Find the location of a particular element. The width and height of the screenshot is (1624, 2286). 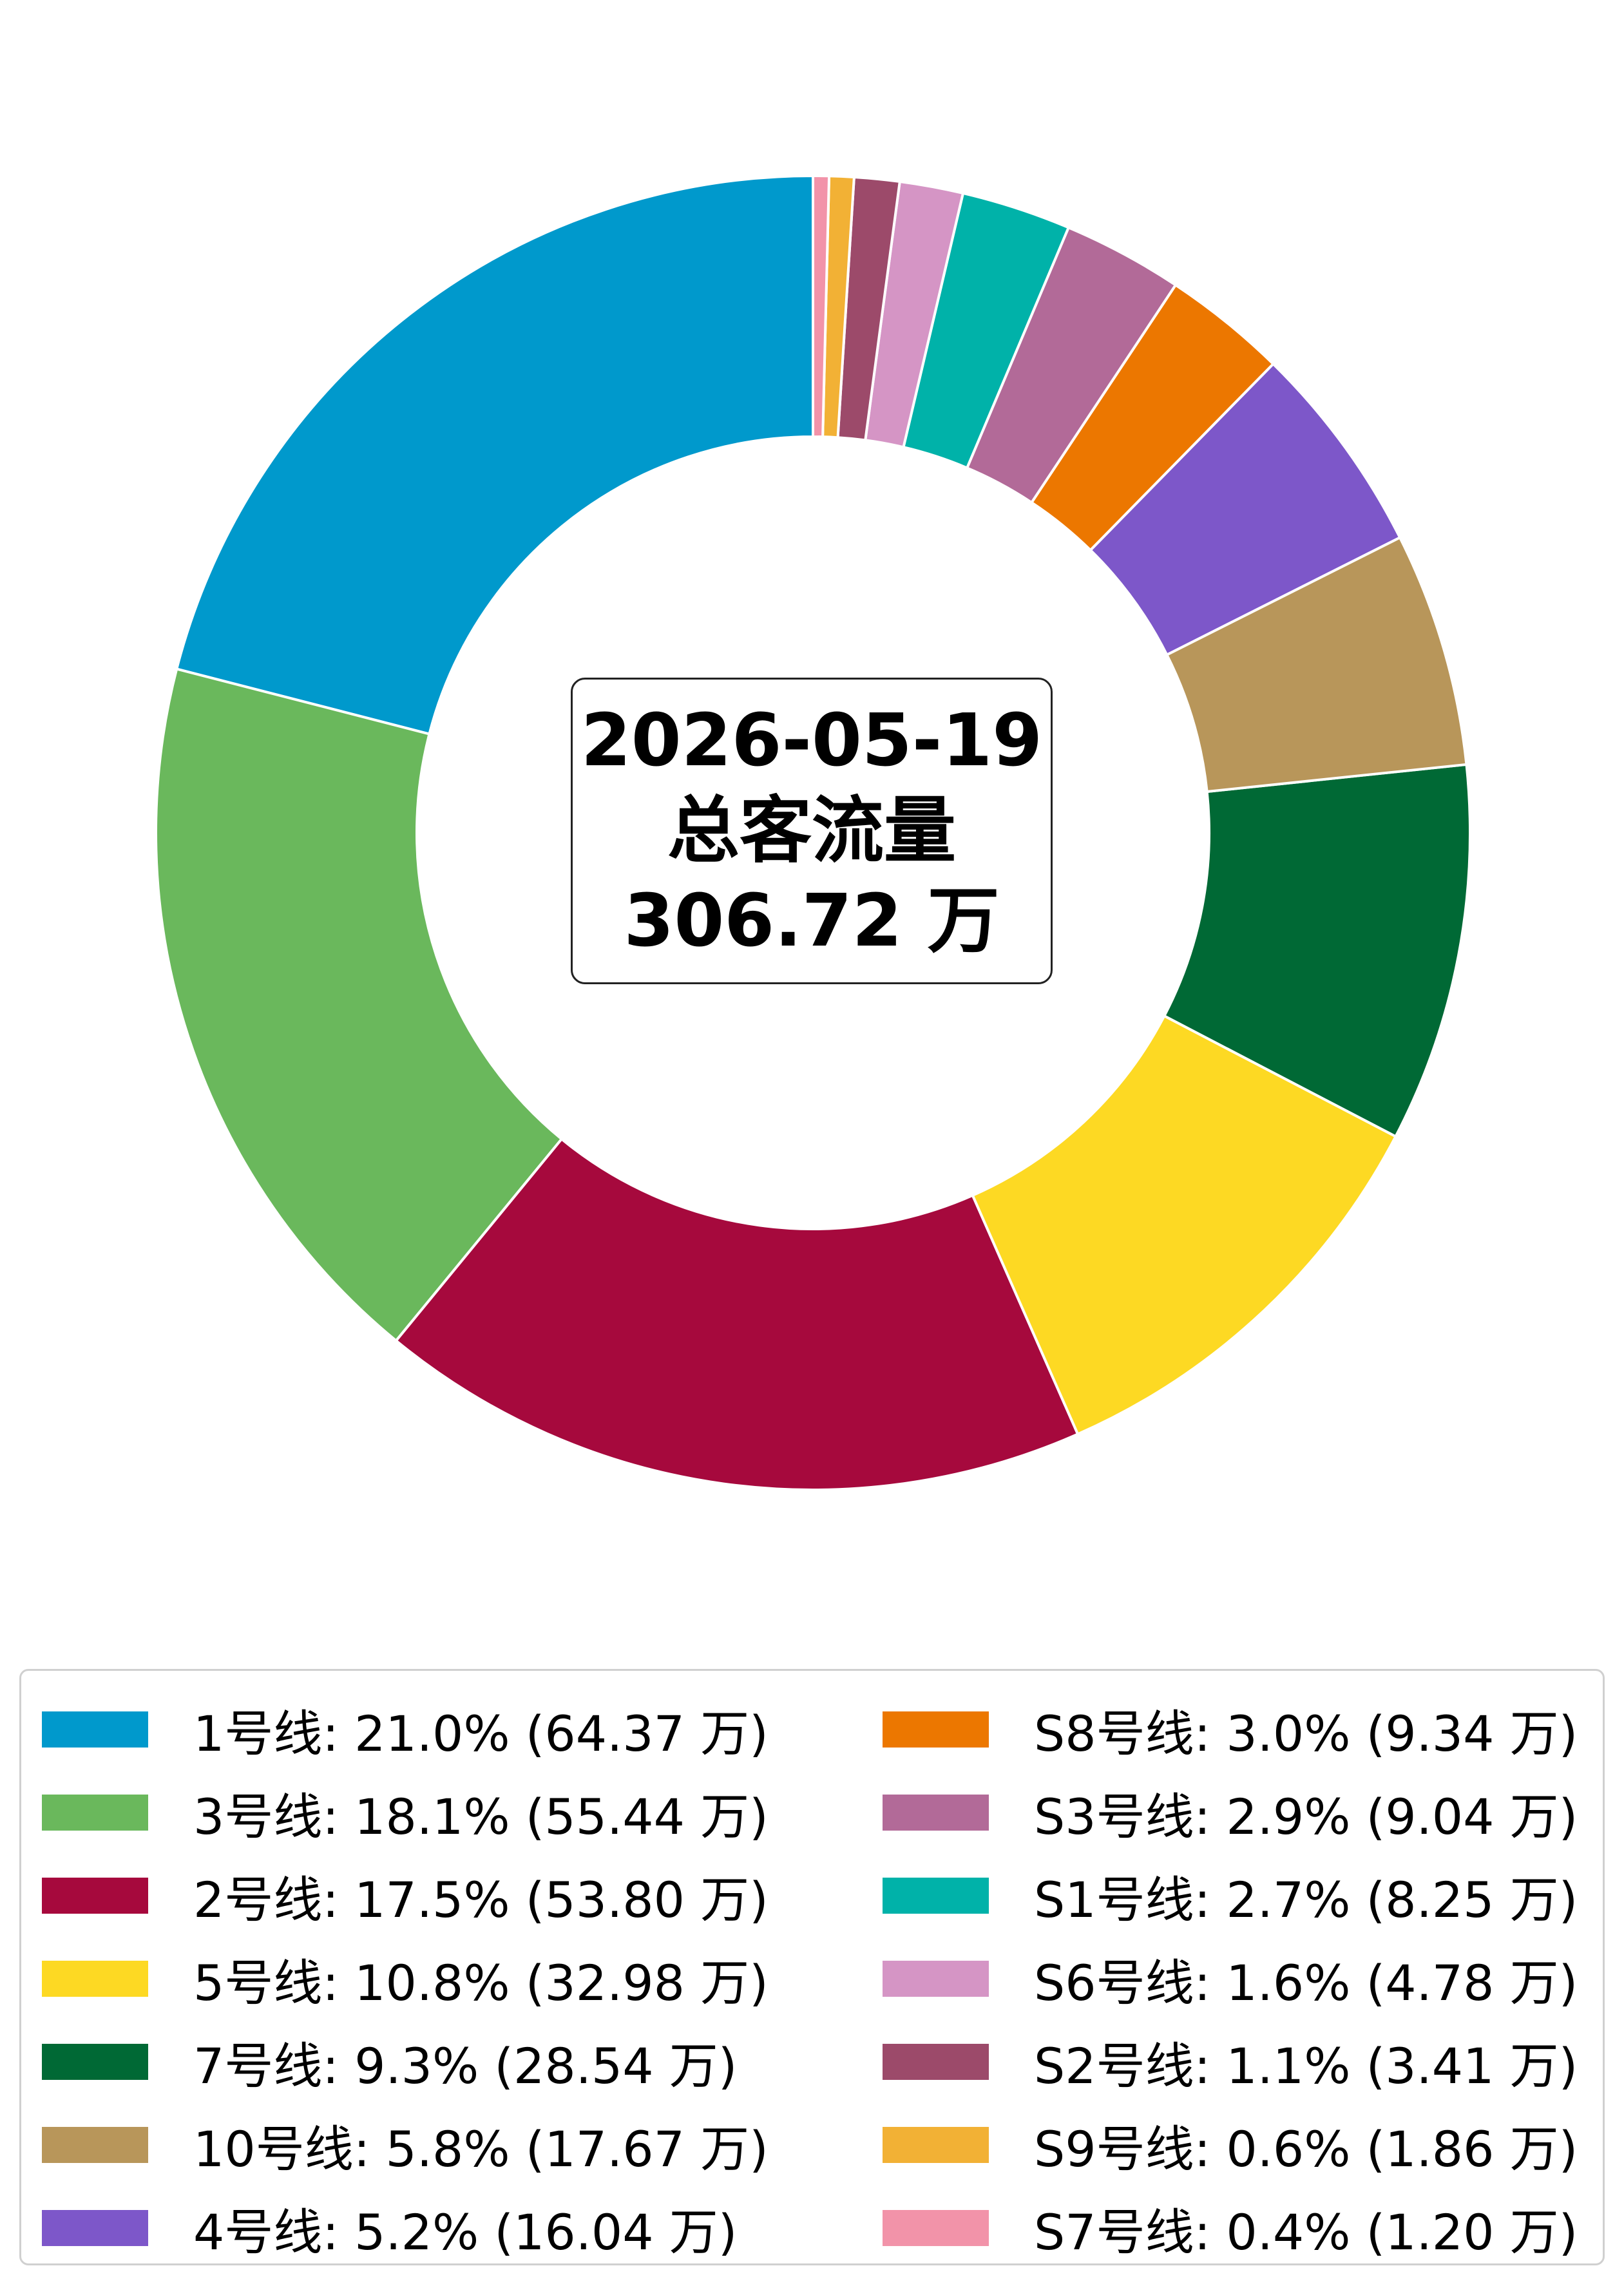

legend-item: S9号线: 0.6% (1.86 万) is located at coordinates (1230, 2145).